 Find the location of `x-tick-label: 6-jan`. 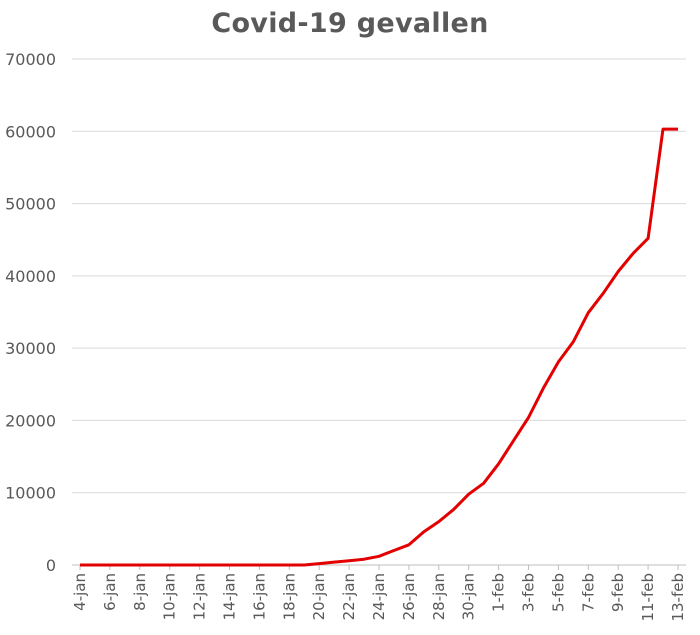

x-tick-label: 6-jan is located at coordinates (110, 592).